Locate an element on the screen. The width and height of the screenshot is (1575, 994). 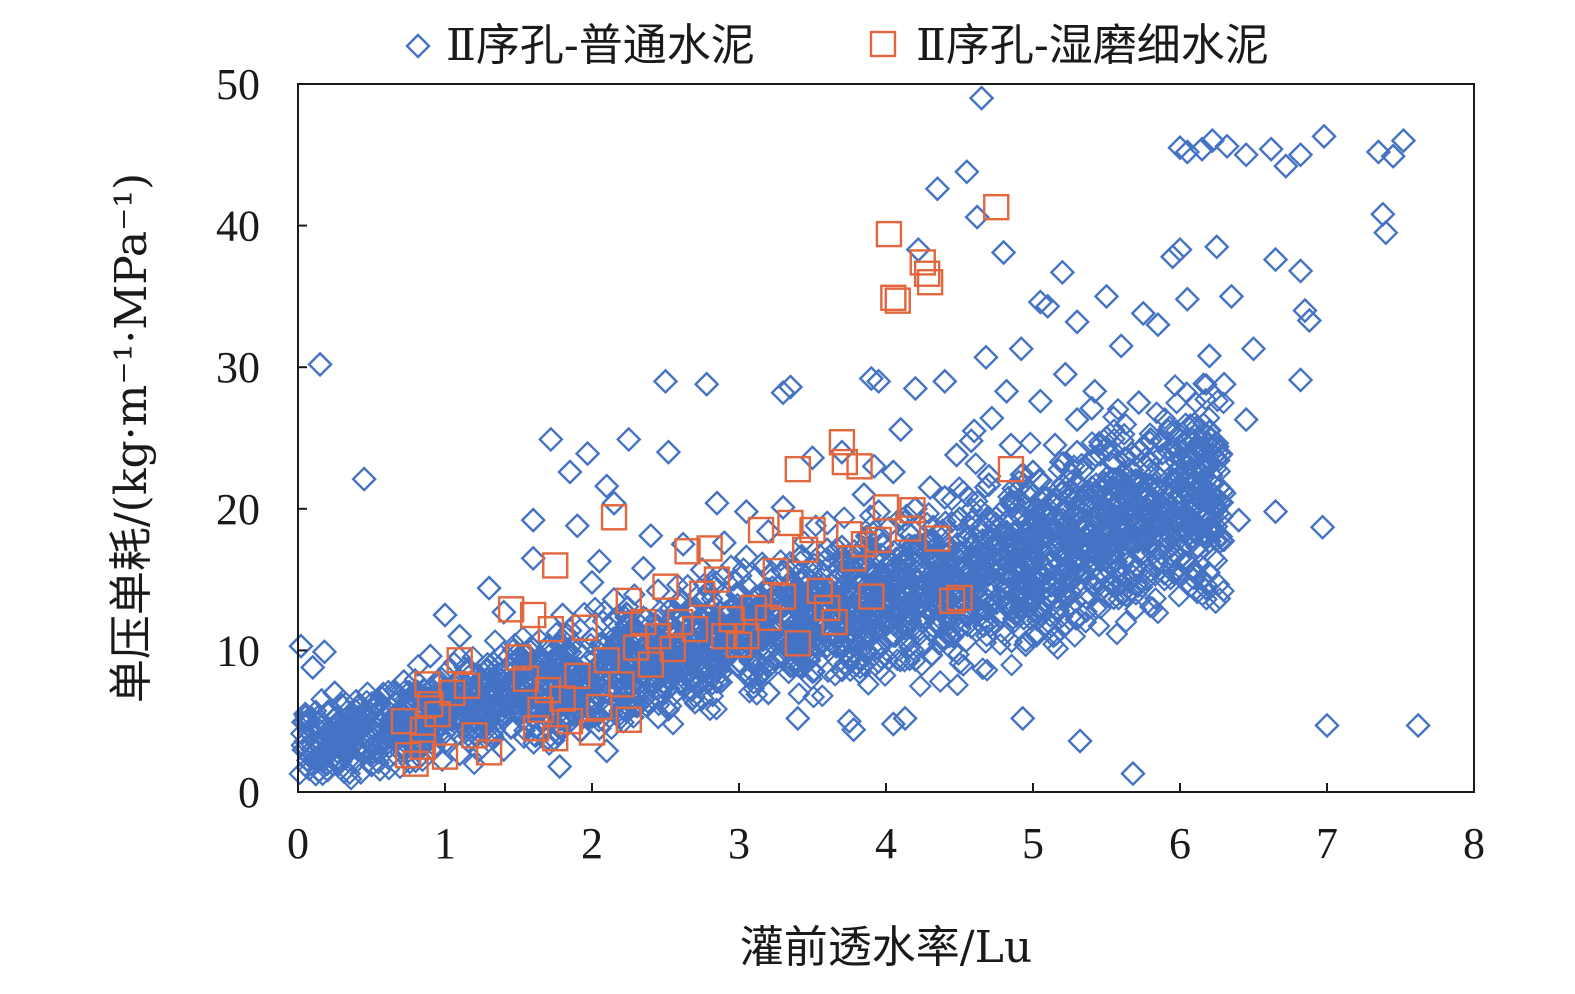
y-axis-title: 单压单耗/(kg·m⁻¹·MPa⁻¹) is located at coordinates (131, 438).